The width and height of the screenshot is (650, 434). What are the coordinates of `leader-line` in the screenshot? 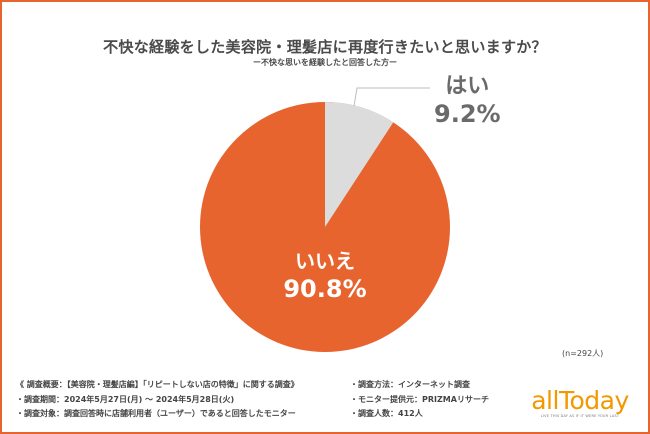 It's located at (391, 97).